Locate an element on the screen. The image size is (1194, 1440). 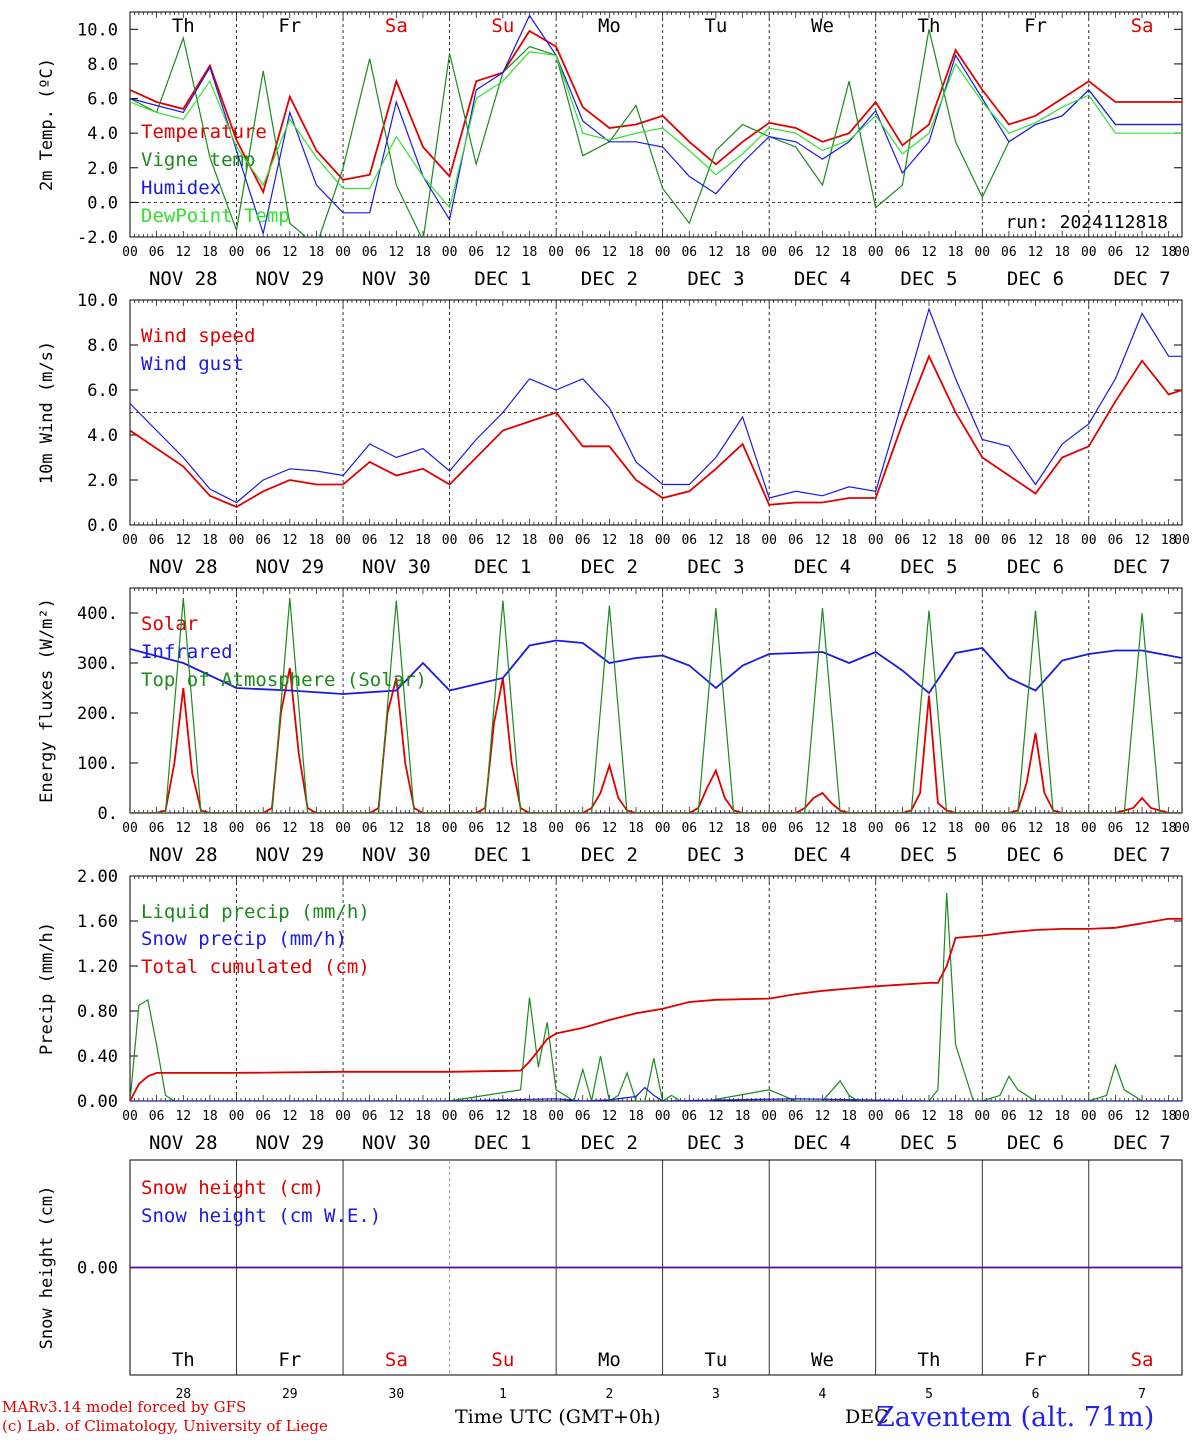
legend-entry: Snow precip (mm/h) is located at coordinates (244, 939).